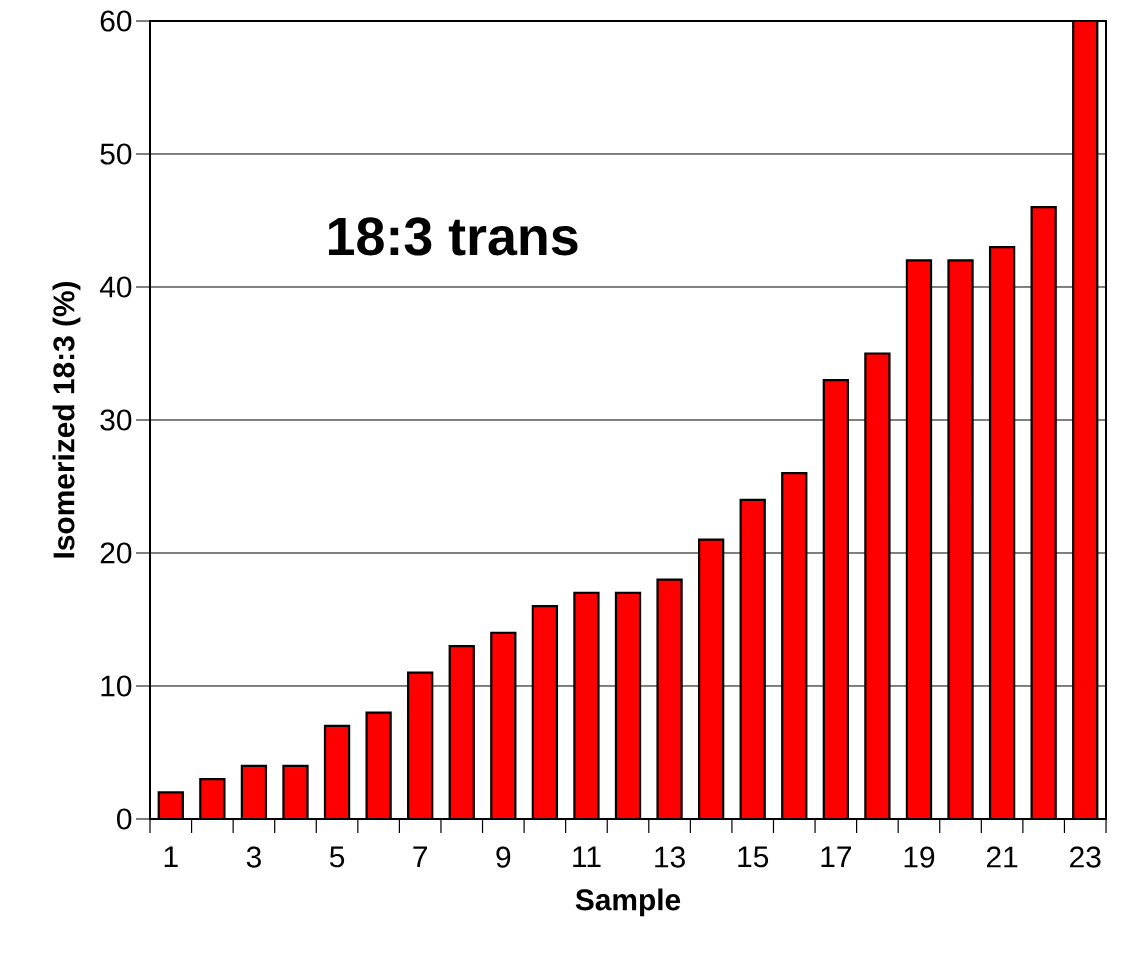  What do you see at coordinates (587, 857) in the screenshot?
I see `x-tick-label: 11` at bounding box center [587, 857].